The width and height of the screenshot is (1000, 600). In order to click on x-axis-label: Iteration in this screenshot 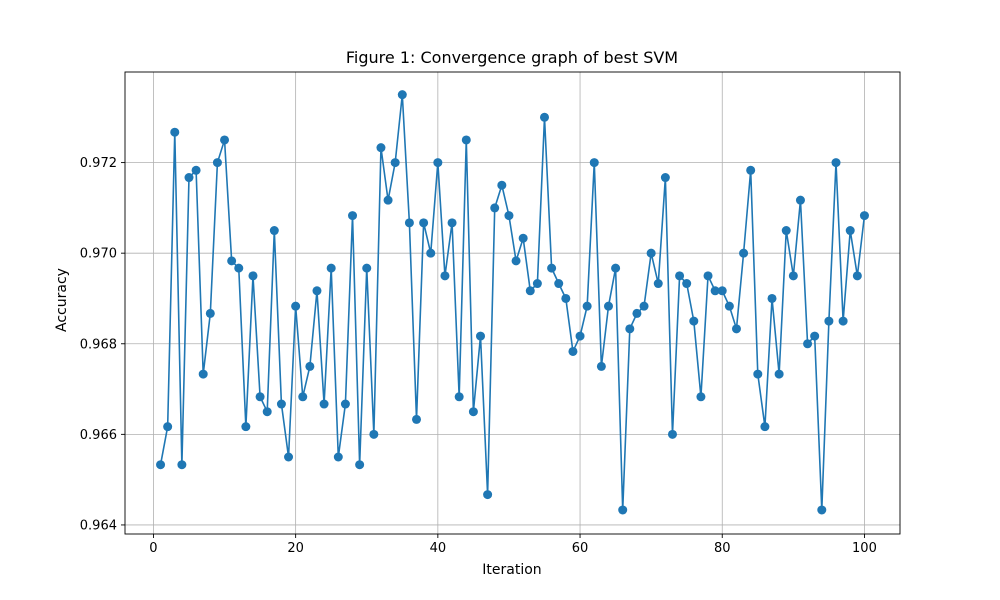, I will do `click(511, 570)`.